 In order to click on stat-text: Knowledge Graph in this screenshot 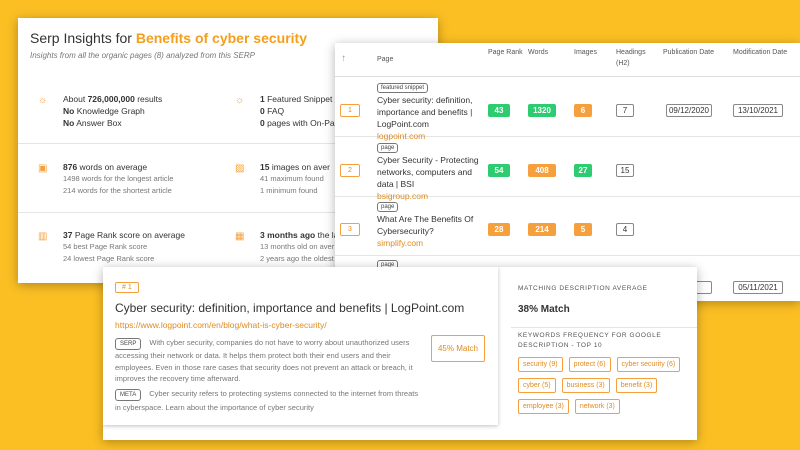, I will do `click(109, 111)`.